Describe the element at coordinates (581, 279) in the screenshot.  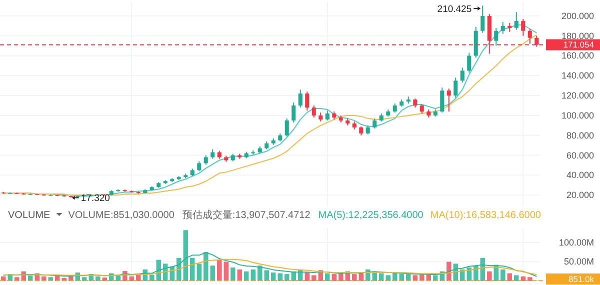
I see `ref-line-label: 851.0k` at that location.